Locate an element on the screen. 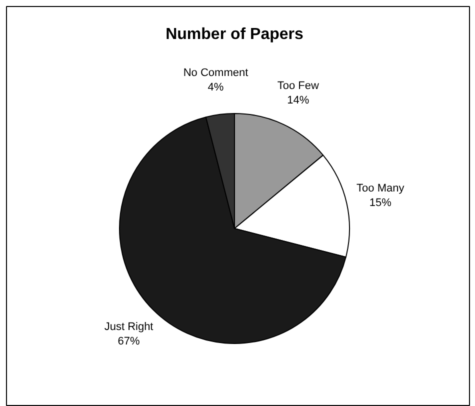  slice-label: Too Few is located at coordinates (298, 86).